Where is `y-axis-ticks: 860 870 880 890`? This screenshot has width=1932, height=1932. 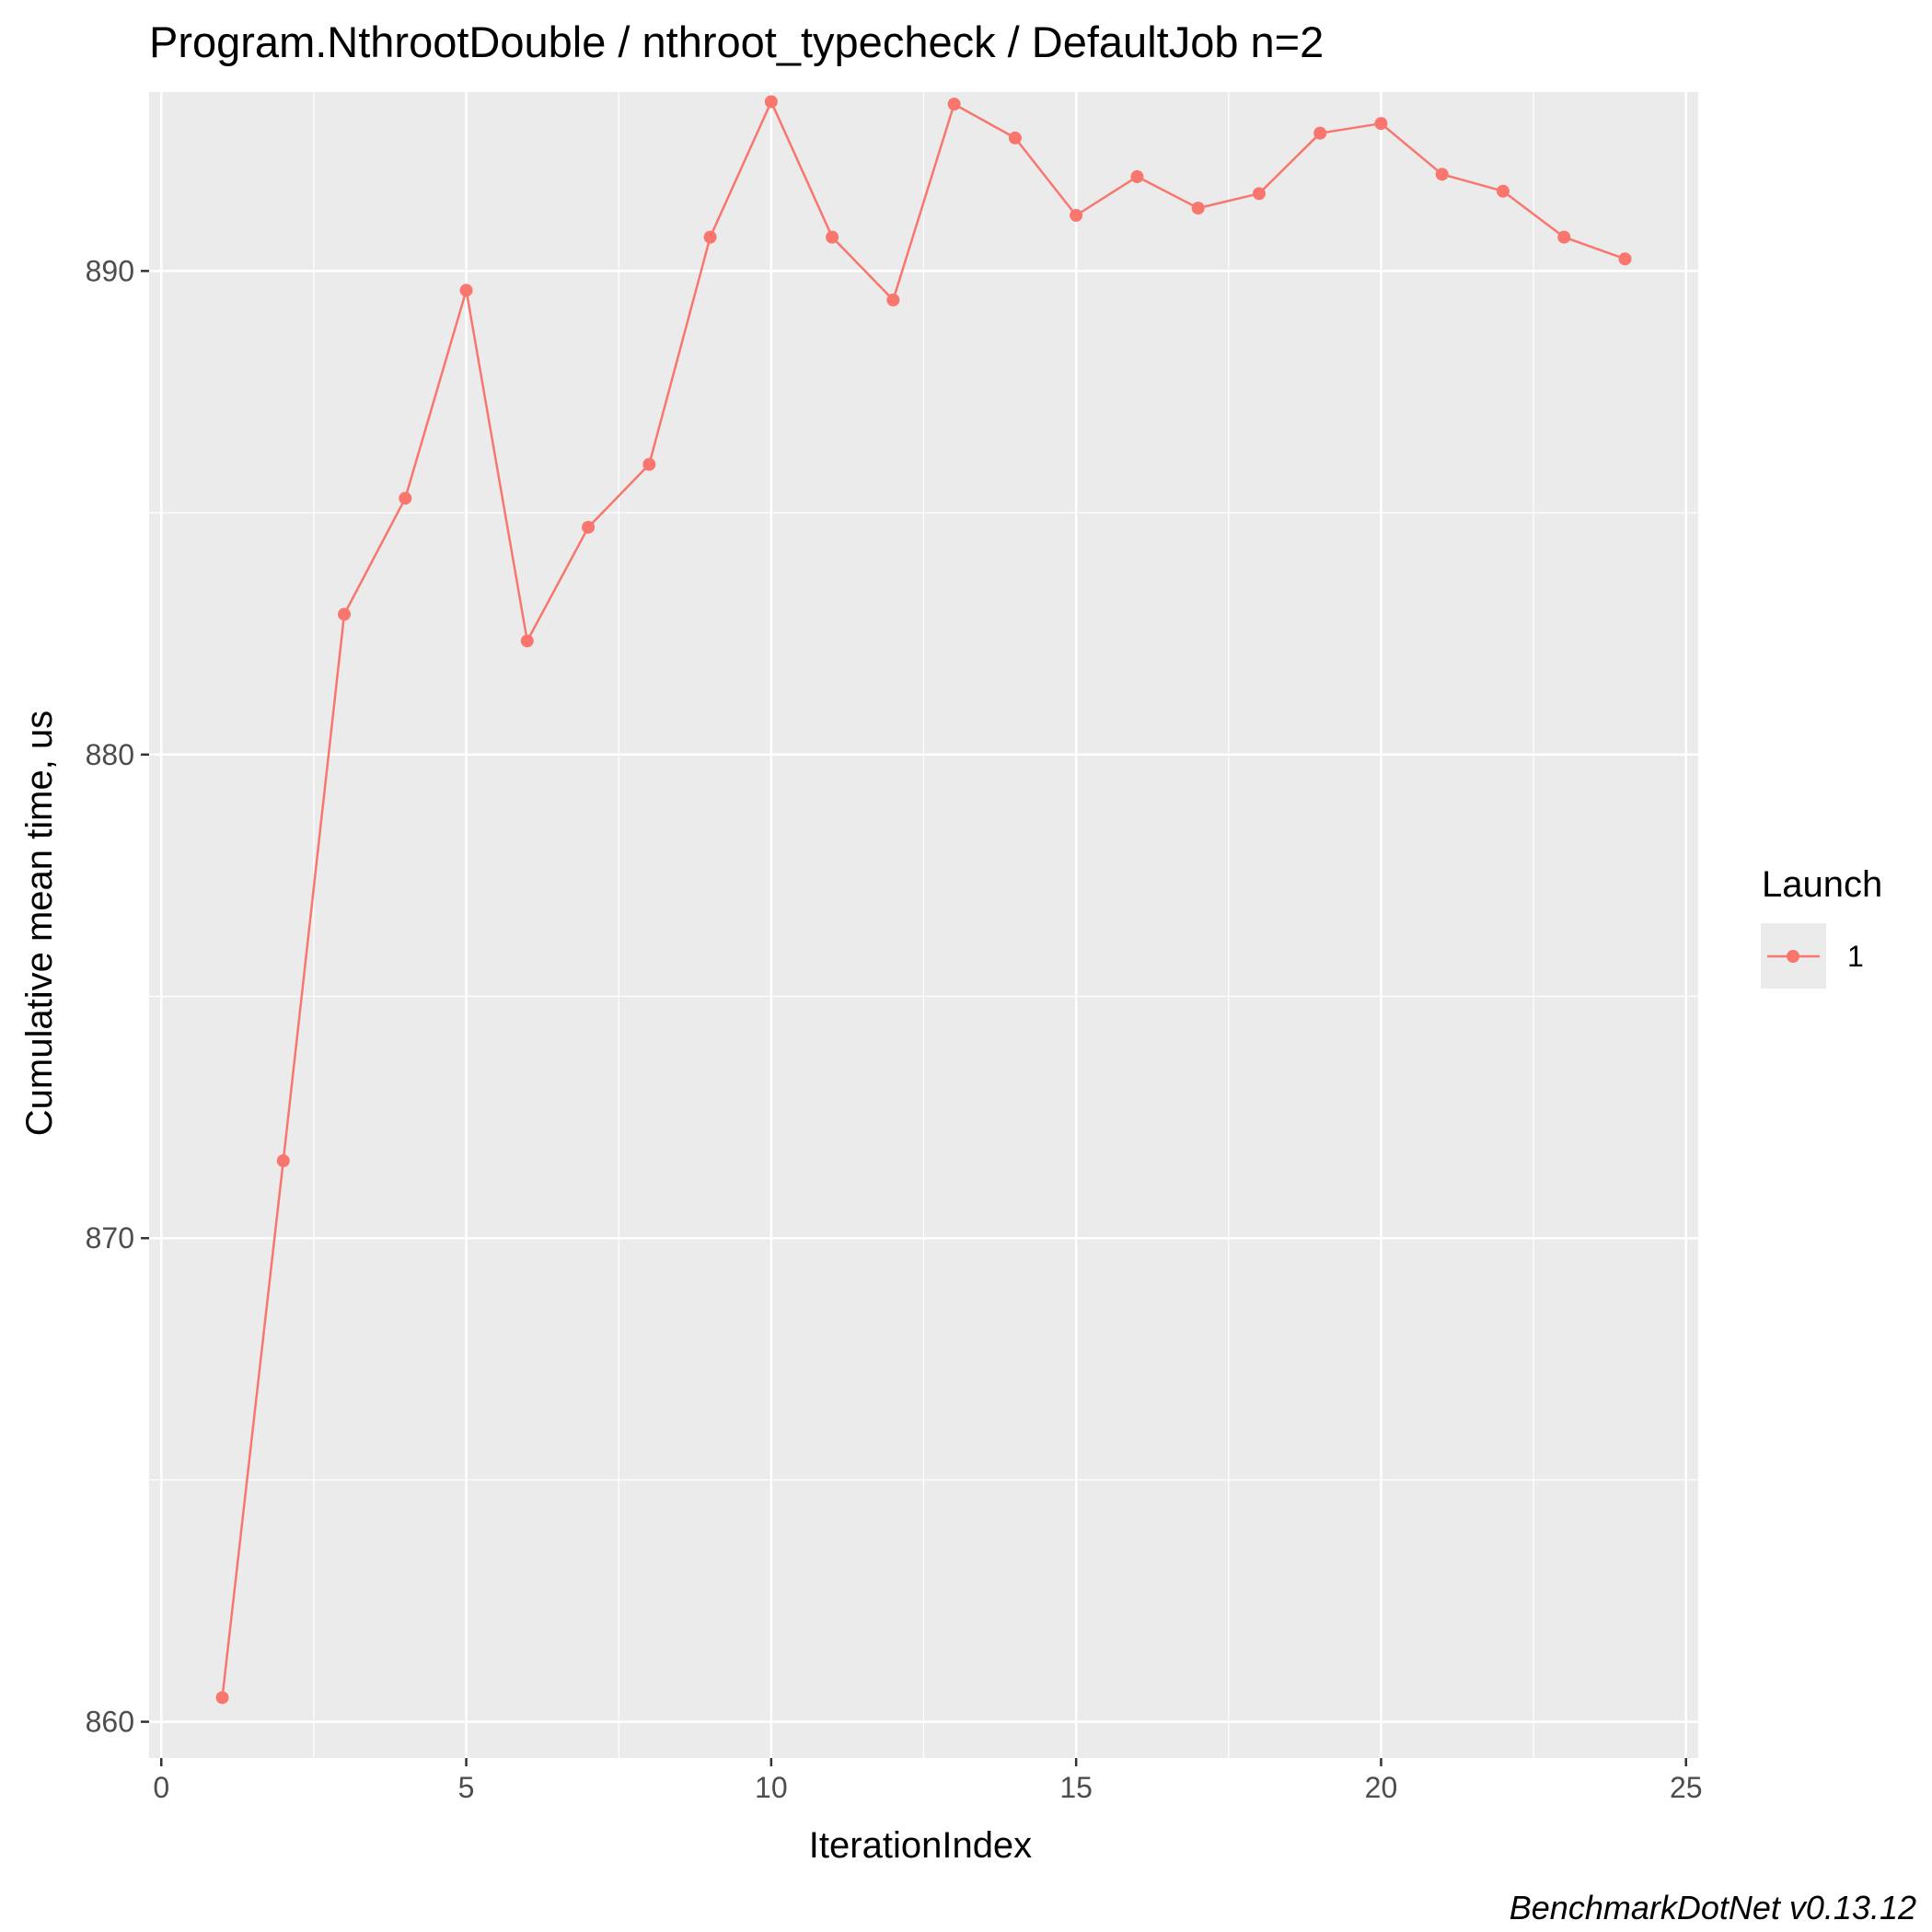
y-axis-ticks: 860 870 880 890 is located at coordinates (118, 997).